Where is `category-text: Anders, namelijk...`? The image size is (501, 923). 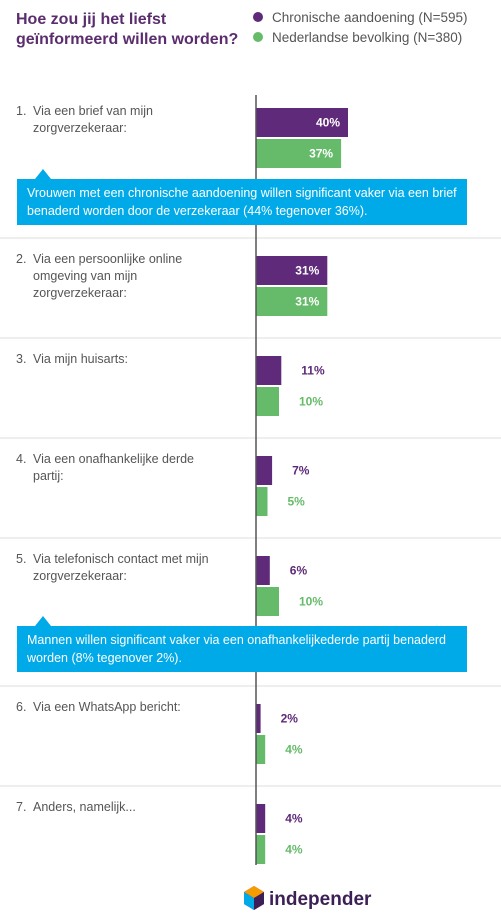
category-text: Anders, namelijk... is located at coordinates (84, 807).